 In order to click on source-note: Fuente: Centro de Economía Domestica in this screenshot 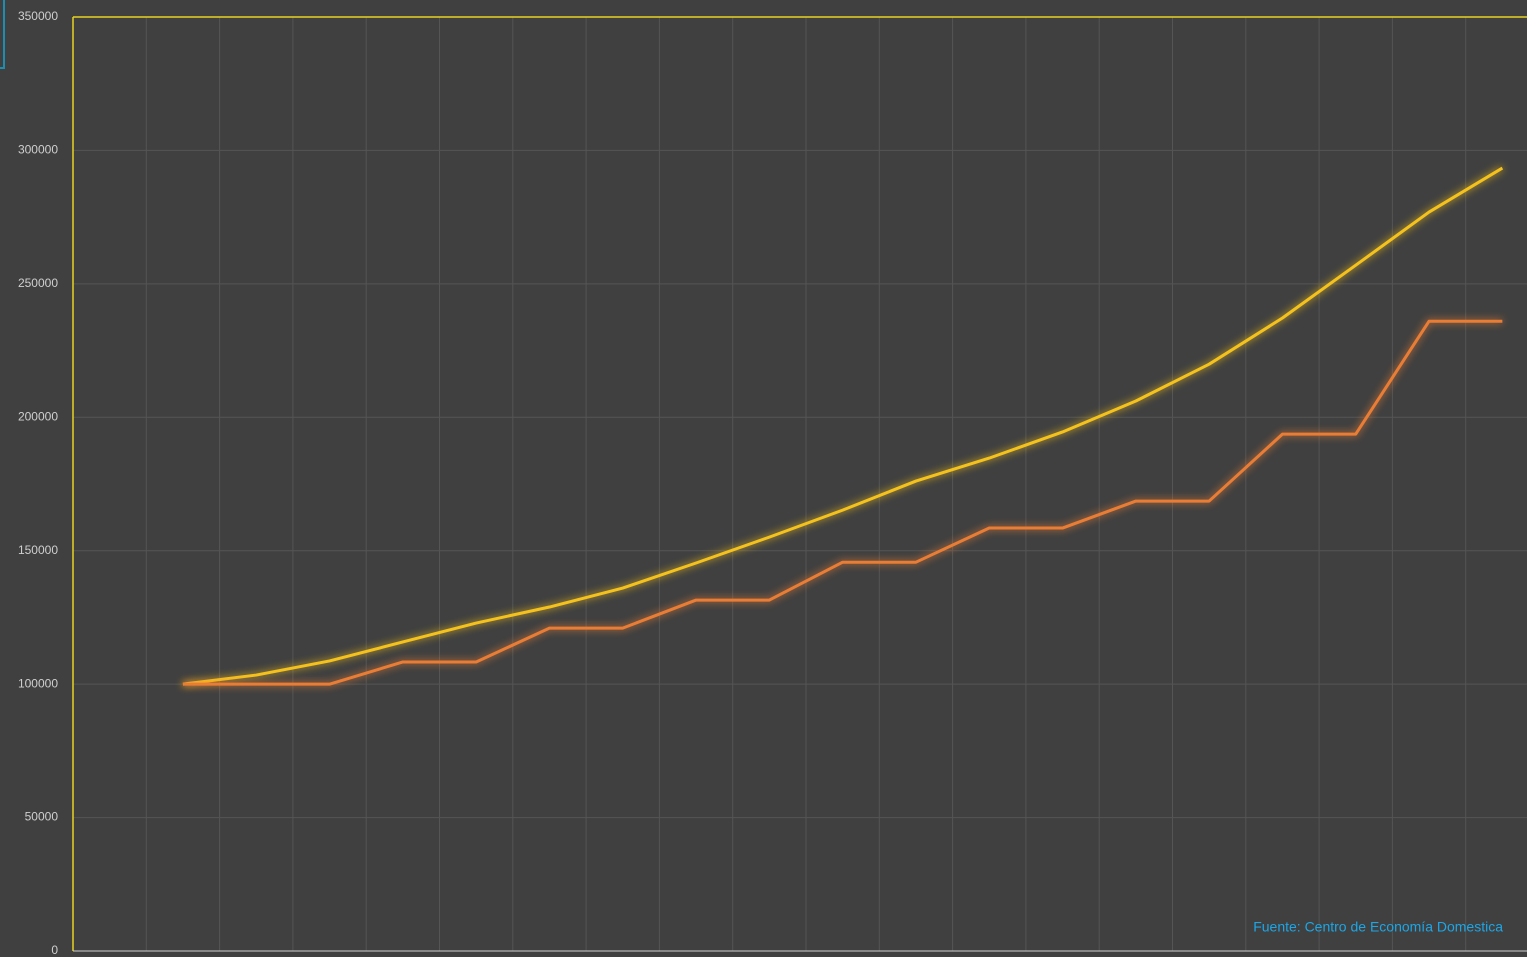, I will do `click(1378, 927)`.